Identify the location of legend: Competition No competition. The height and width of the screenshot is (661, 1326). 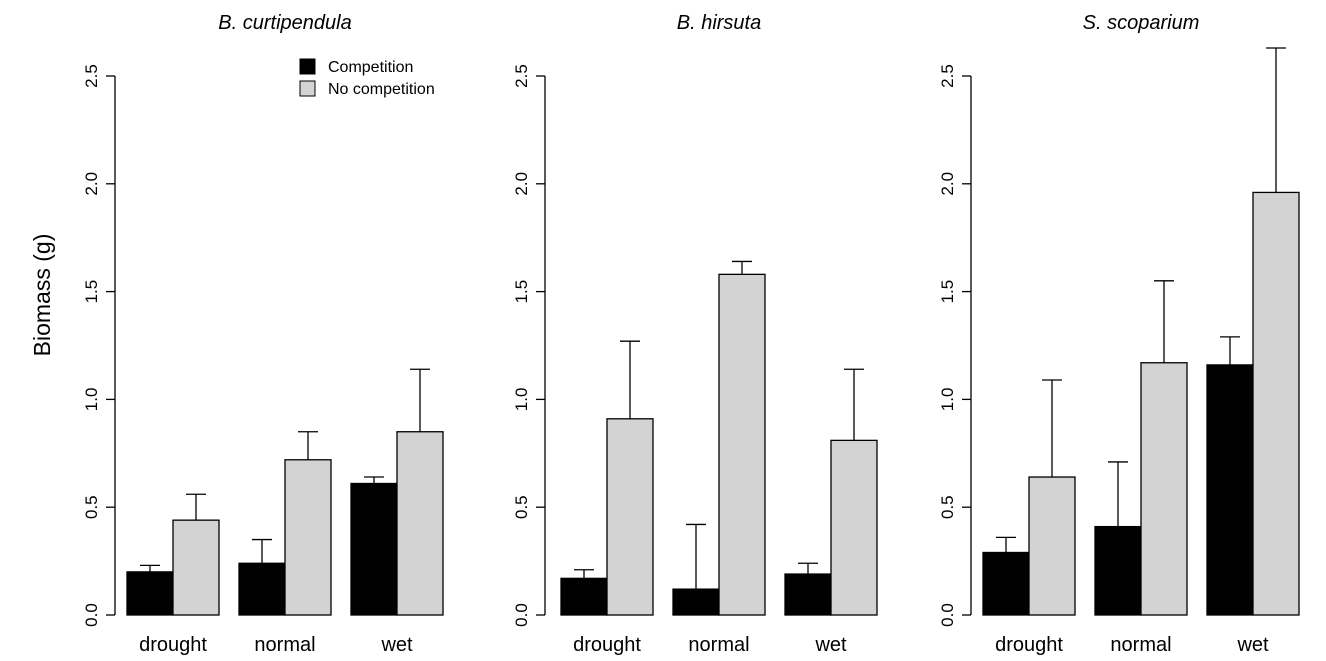
(367, 78).